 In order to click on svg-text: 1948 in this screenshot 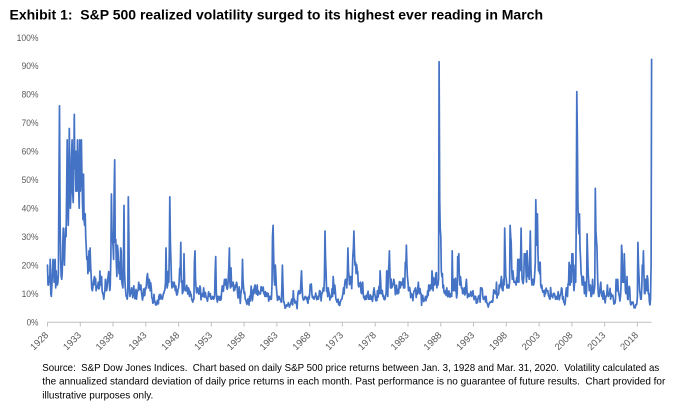, I will do `click(170, 341)`.